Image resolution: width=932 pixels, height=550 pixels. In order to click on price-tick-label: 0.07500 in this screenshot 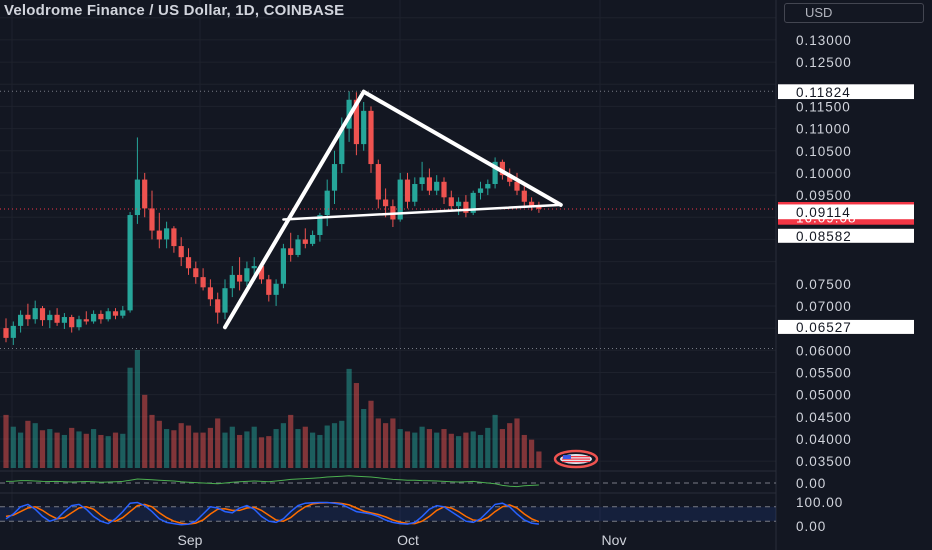, I will do `click(824, 284)`.